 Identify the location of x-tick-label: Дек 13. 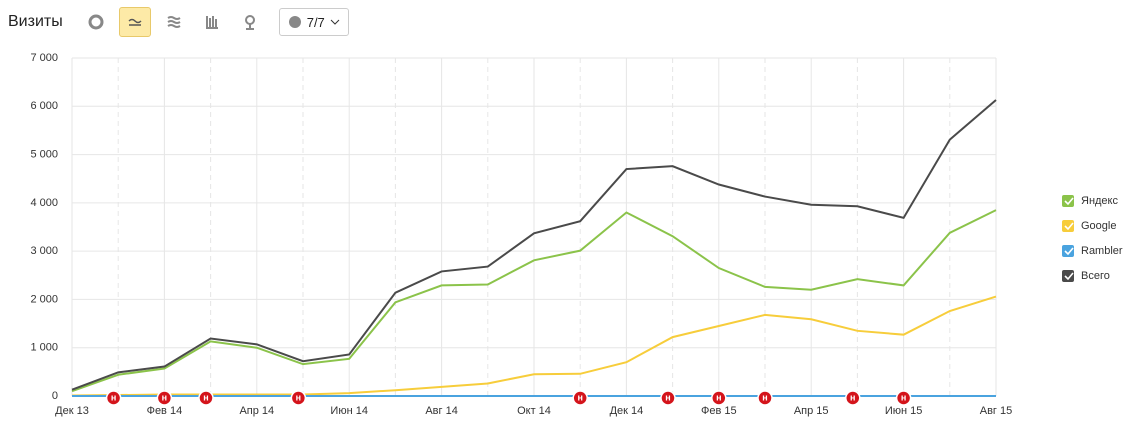
(72, 411).